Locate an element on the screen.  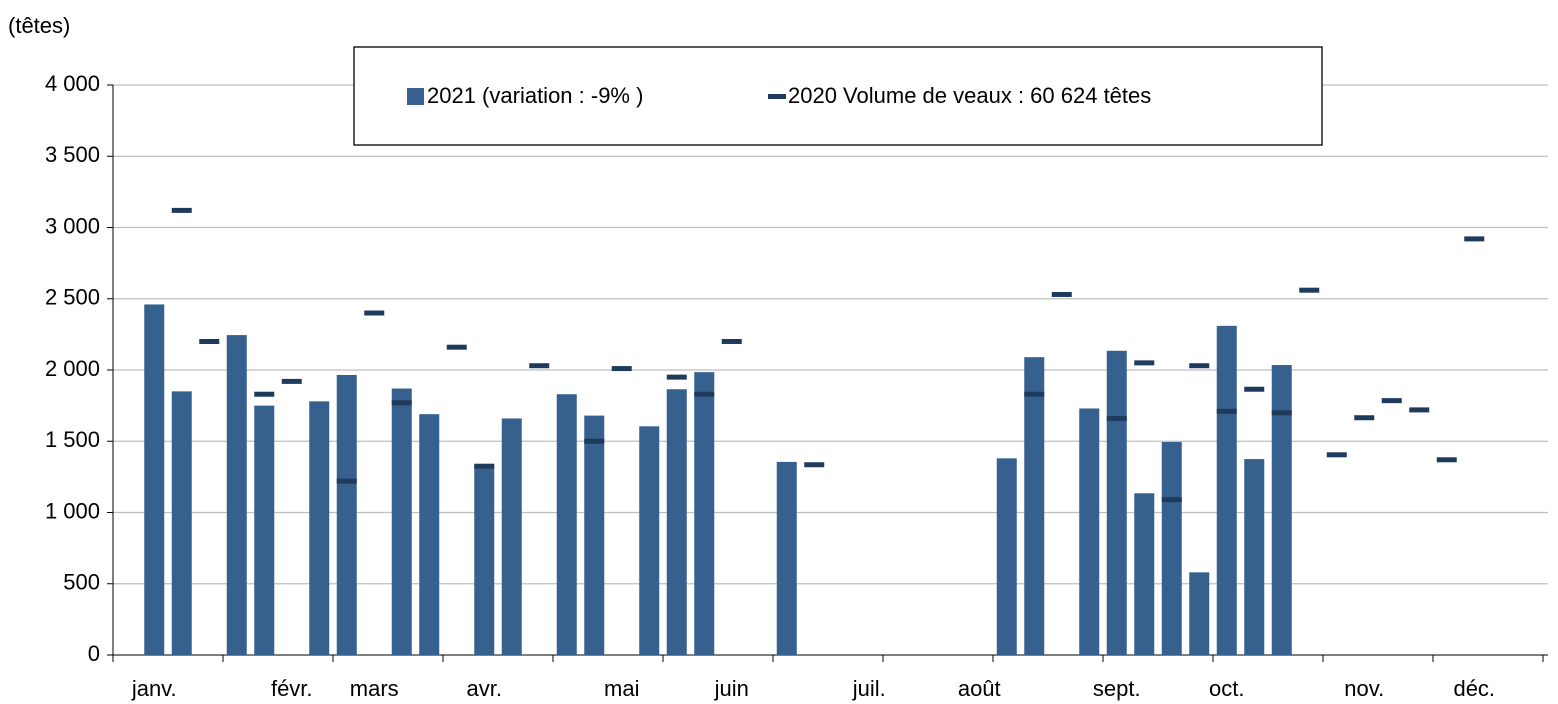
legend-box is located at coordinates (838, 96).